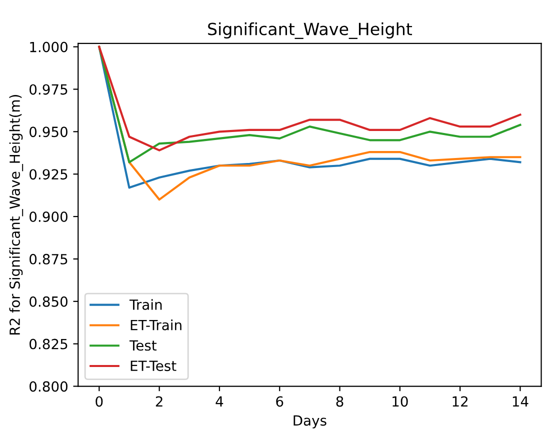 Image resolution: width=558 pixels, height=434 pixels. Describe the element at coordinates (49, 301) in the screenshot. I see `y-tick-label: 0.850` at that location.